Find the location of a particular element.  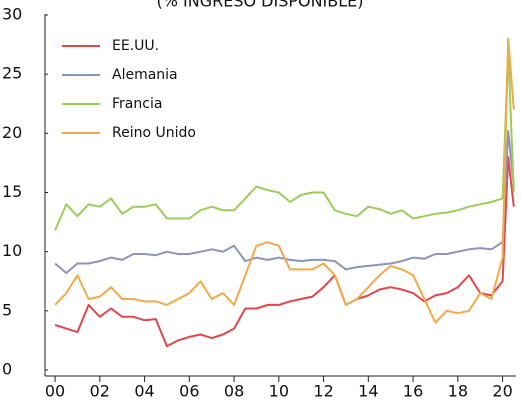

x-tick-label: 14 is located at coordinates (368, 391).